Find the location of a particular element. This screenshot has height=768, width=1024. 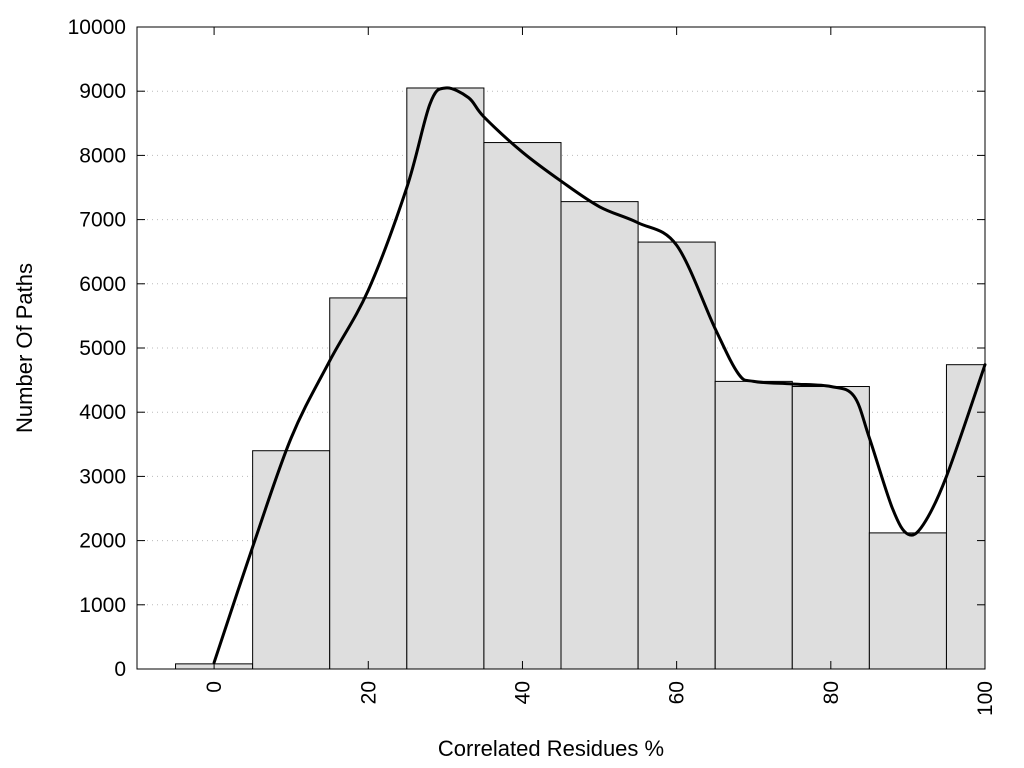

x-tick-label: 40 is located at coordinates (522, 692).